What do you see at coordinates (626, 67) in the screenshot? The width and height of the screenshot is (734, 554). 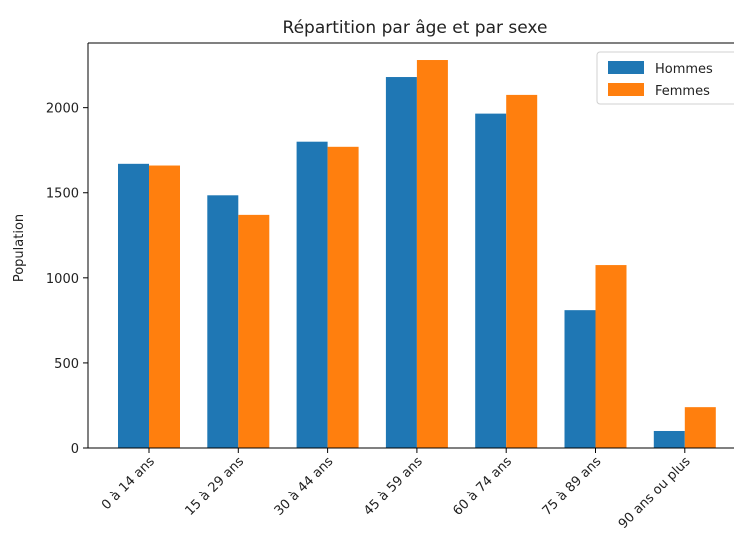 I see `legend-swatch-hommes` at bounding box center [626, 67].